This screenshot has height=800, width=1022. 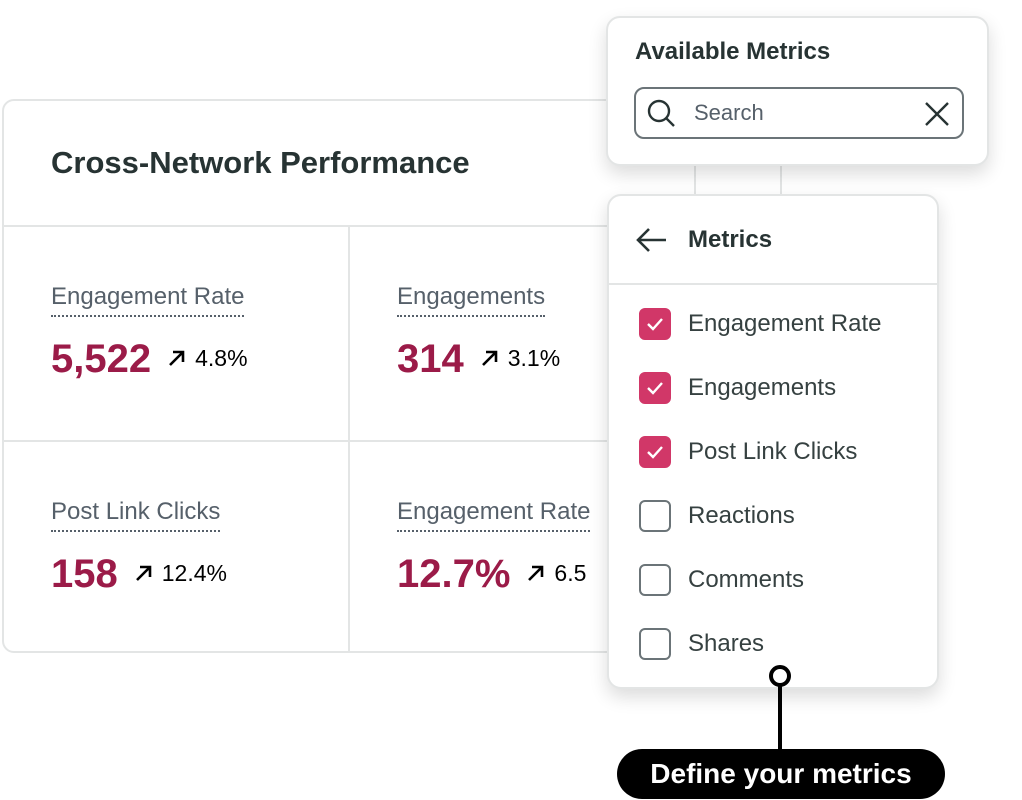 What do you see at coordinates (177, 546) in the screenshot?
I see `metric-tile: Post Link Clicks 158 12.4%` at bounding box center [177, 546].